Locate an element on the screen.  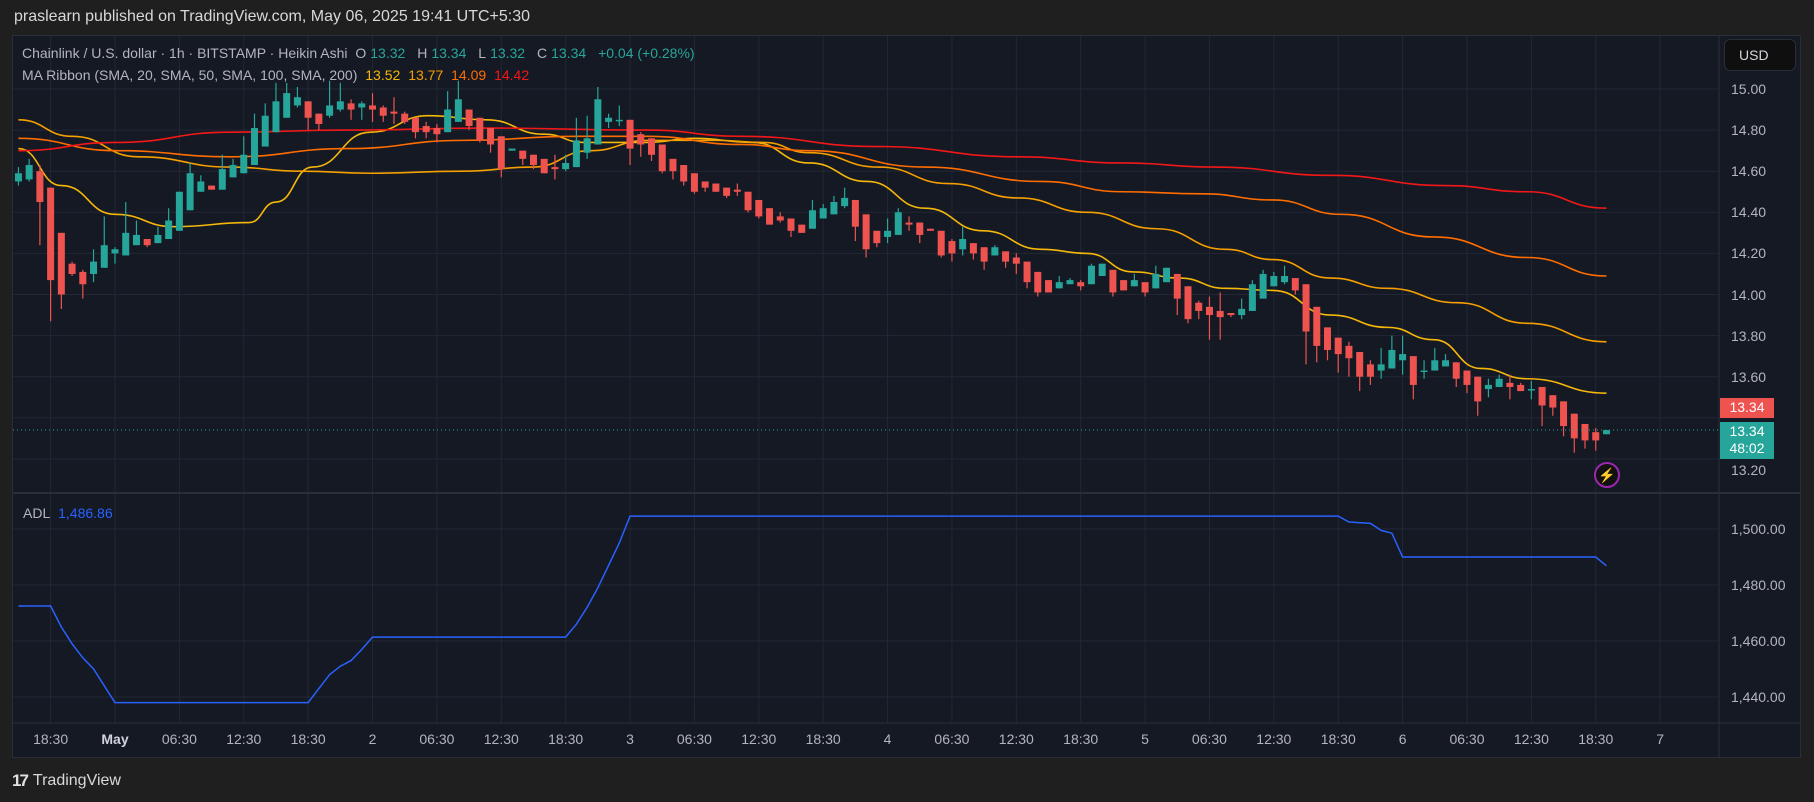
adl-value: 1,486.86 is located at coordinates (85, 513).